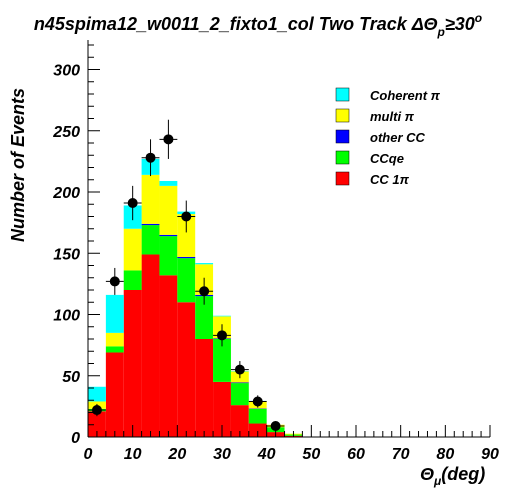  Describe the element at coordinates (356, 454) in the screenshot. I see `x-tick-label: 60` at that location.